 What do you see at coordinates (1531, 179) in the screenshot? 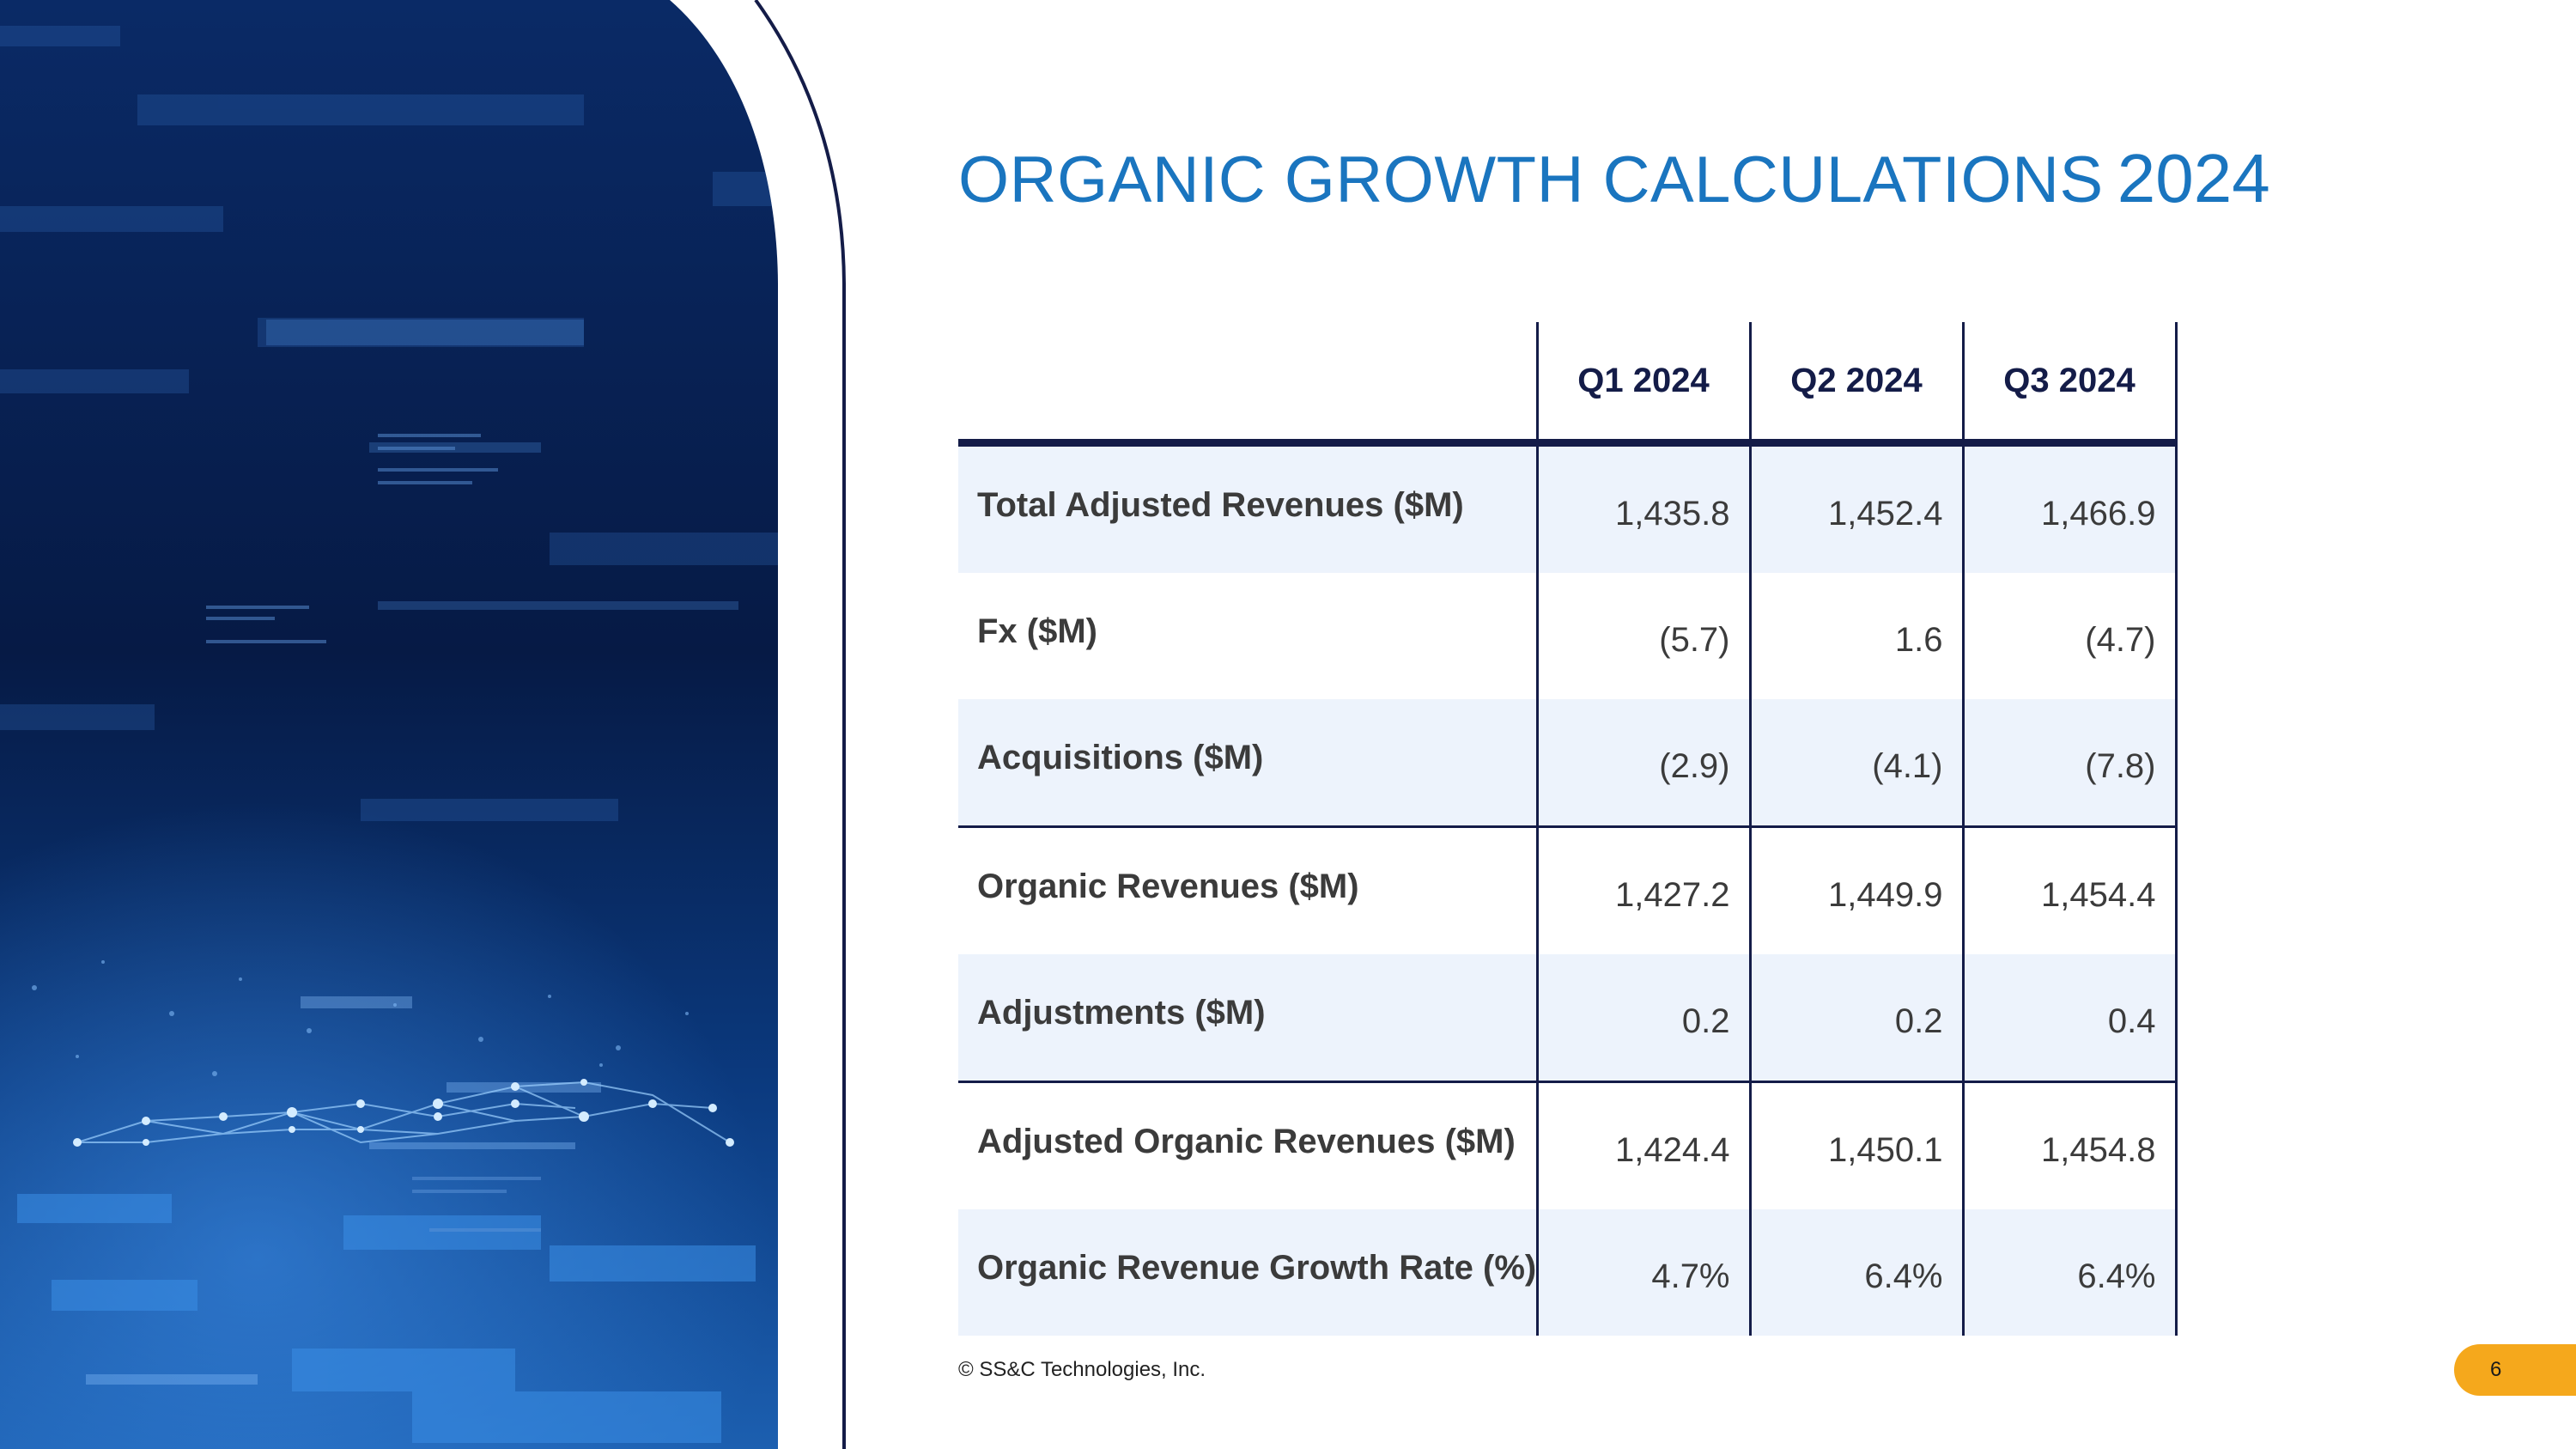
I see `title-main-text: ORGANIC GROWTH CALCULATIONS` at bounding box center [1531, 179].